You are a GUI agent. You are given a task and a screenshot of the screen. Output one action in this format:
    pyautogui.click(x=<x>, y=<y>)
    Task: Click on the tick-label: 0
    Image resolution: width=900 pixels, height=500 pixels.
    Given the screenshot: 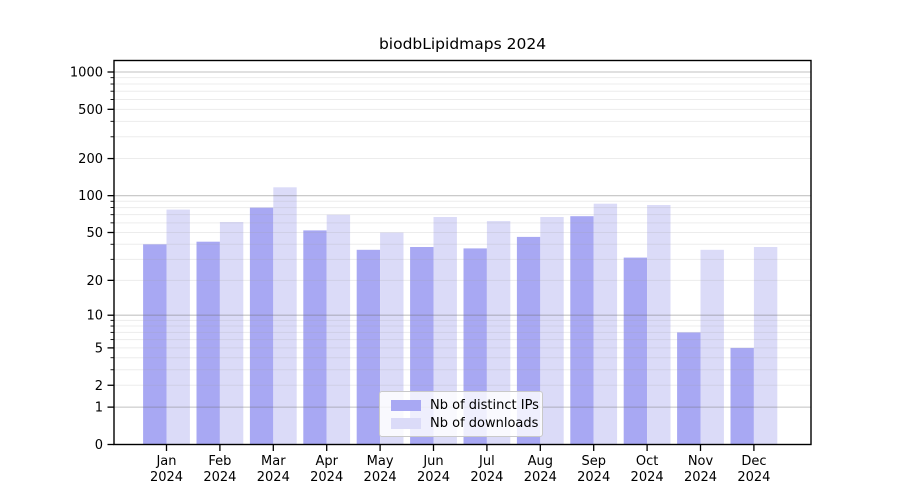 What is the action you would take?
    pyautogui.click(x=99, y=445)
    